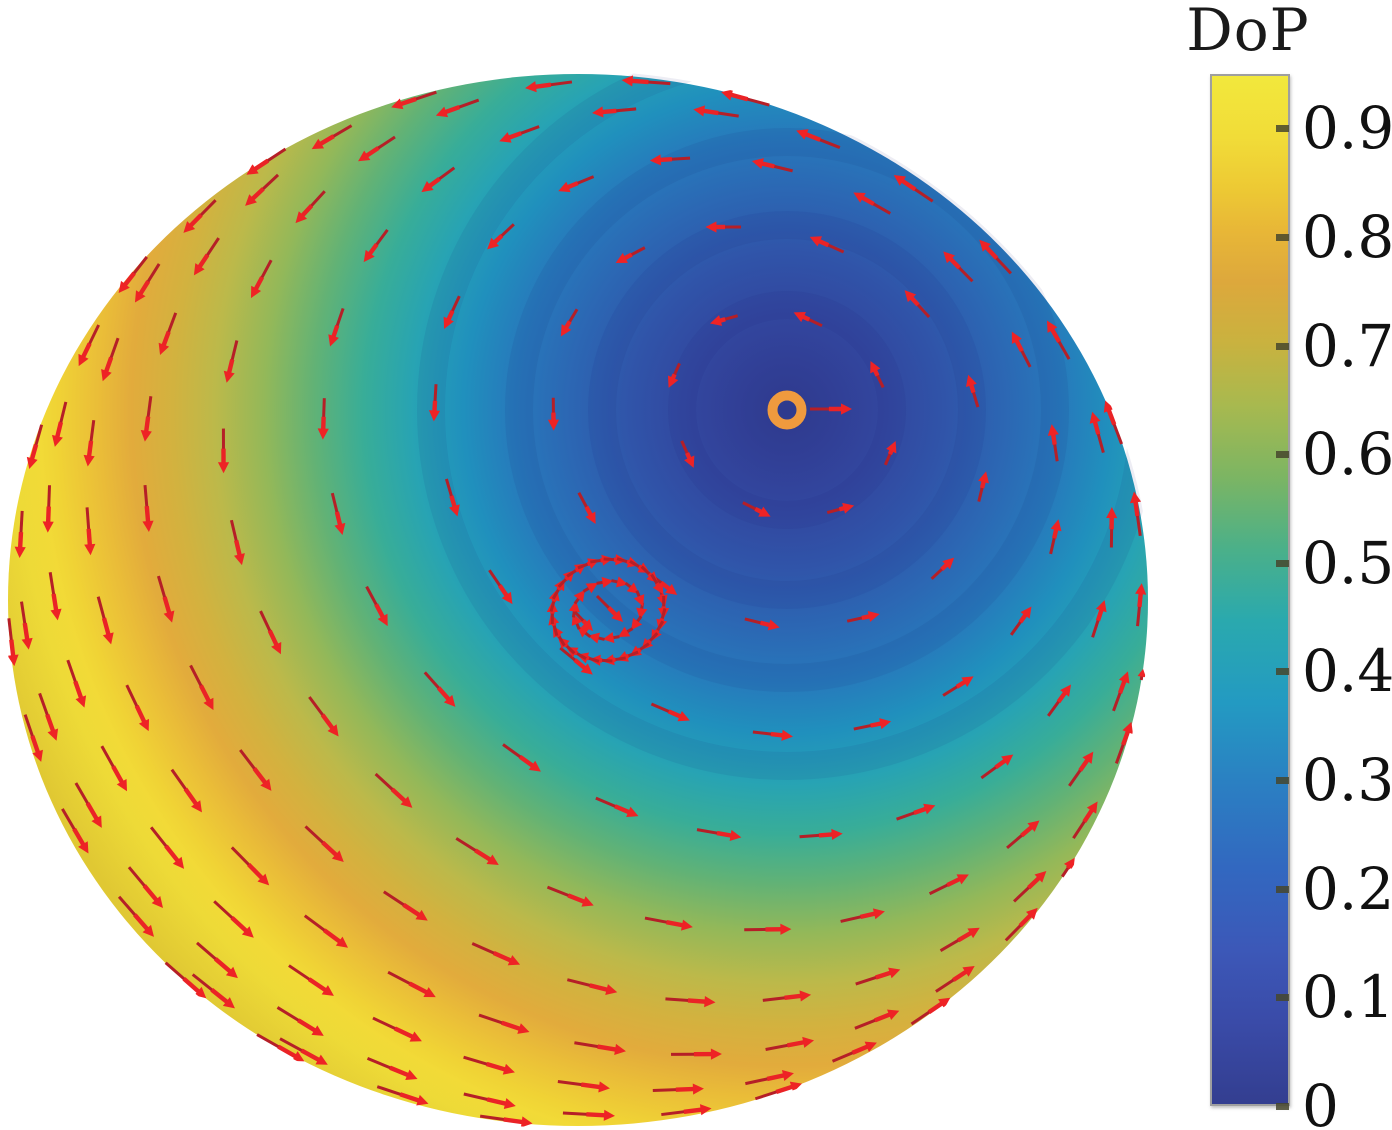 The width and height of the screenshot is (1392, 1130). I want to click on colorbar-tick-label: 0.4, so click(1347, 671).